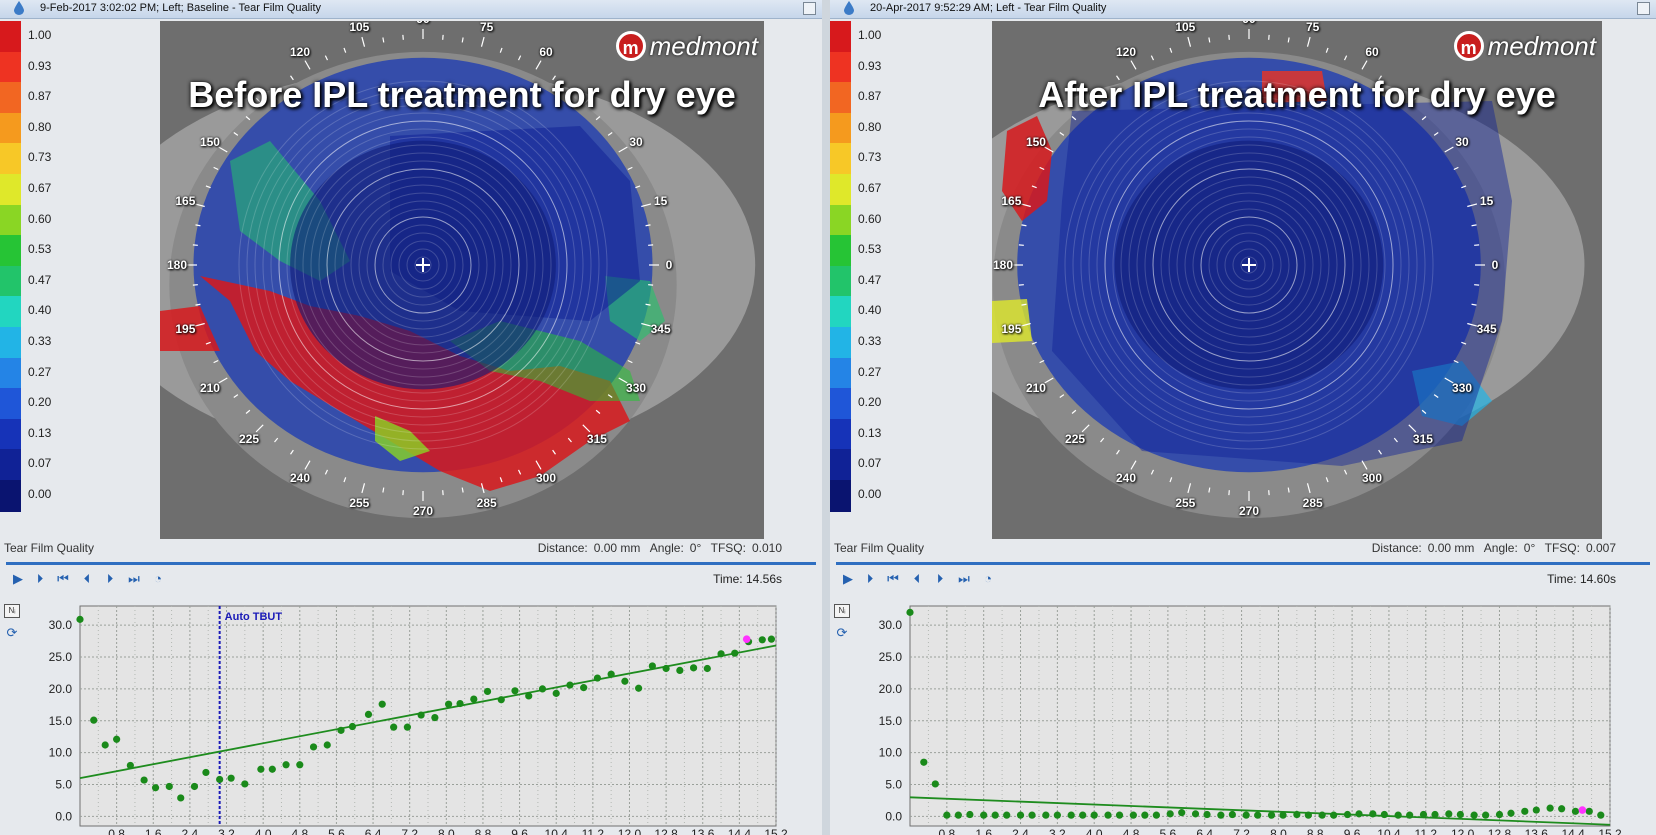 The height and width of the screenshot is (835, 1656). I want to click on x-tick-label: 0.8, so click(946, 831).